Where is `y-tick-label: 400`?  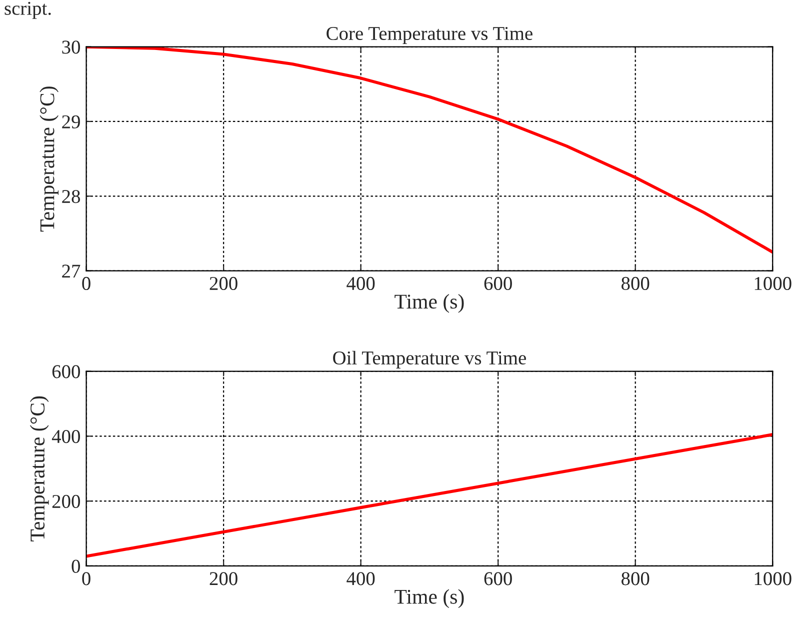 y-tick-label: 400 is located at coordinates (66, 437).